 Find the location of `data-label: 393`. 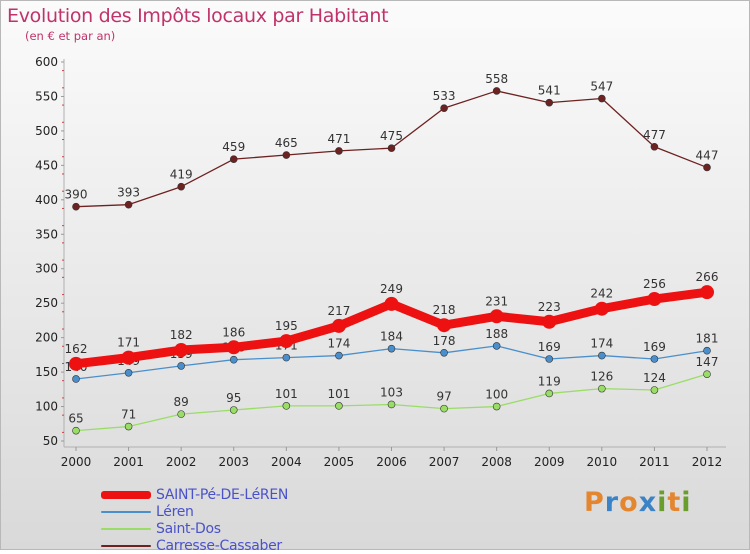

data-label: 393 is located at coordinates (128, 193).